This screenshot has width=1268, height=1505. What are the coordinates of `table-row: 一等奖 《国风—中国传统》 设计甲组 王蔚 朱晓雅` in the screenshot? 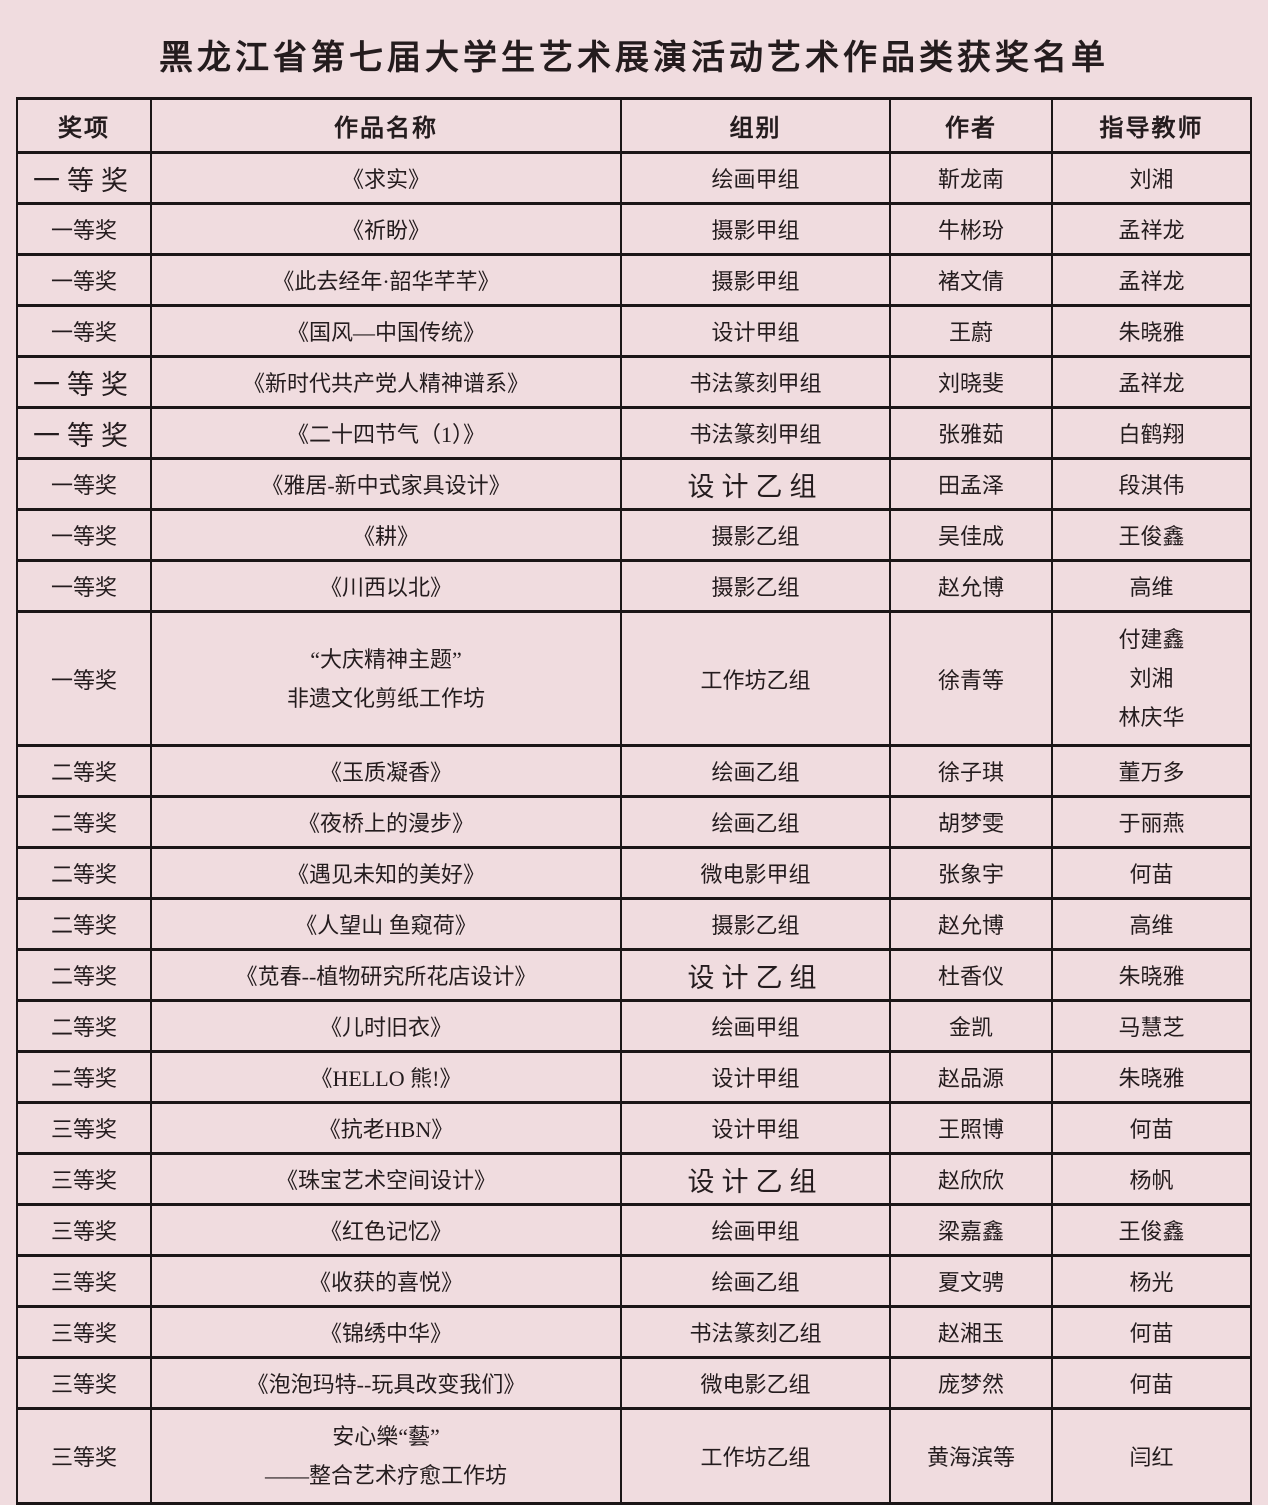 It's located at (634, 331).